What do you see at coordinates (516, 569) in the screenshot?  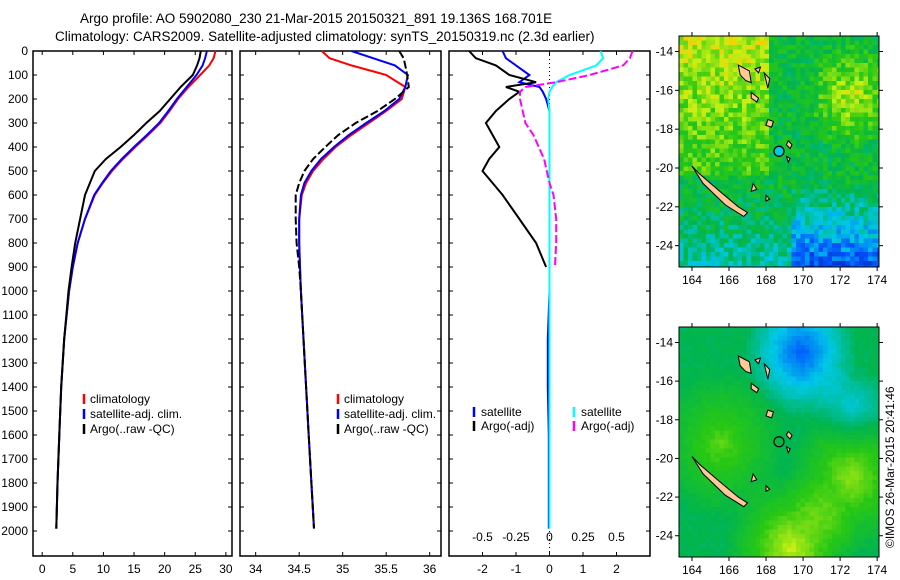 I see `x-tick-label: -1` at bounding box center [516, 569].